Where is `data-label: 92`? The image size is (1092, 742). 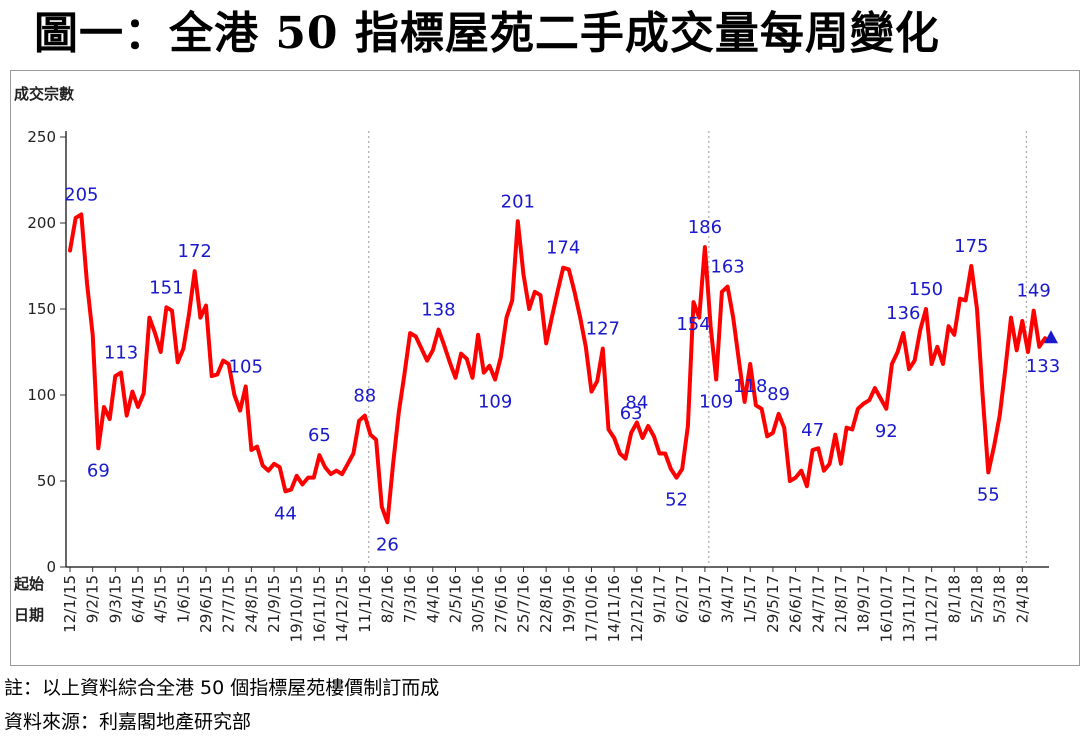 data-label: 92 is located at coordinates (886, 431).